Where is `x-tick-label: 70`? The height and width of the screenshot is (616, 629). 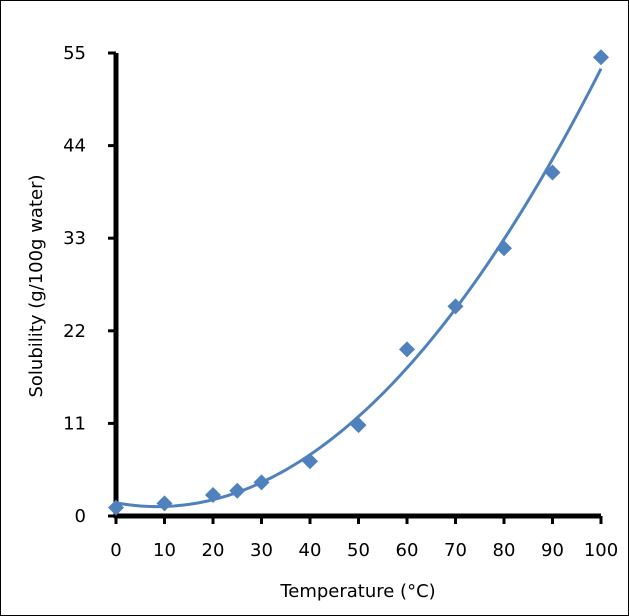
x-tick-label: 70 is located at coordinates (455, 550).